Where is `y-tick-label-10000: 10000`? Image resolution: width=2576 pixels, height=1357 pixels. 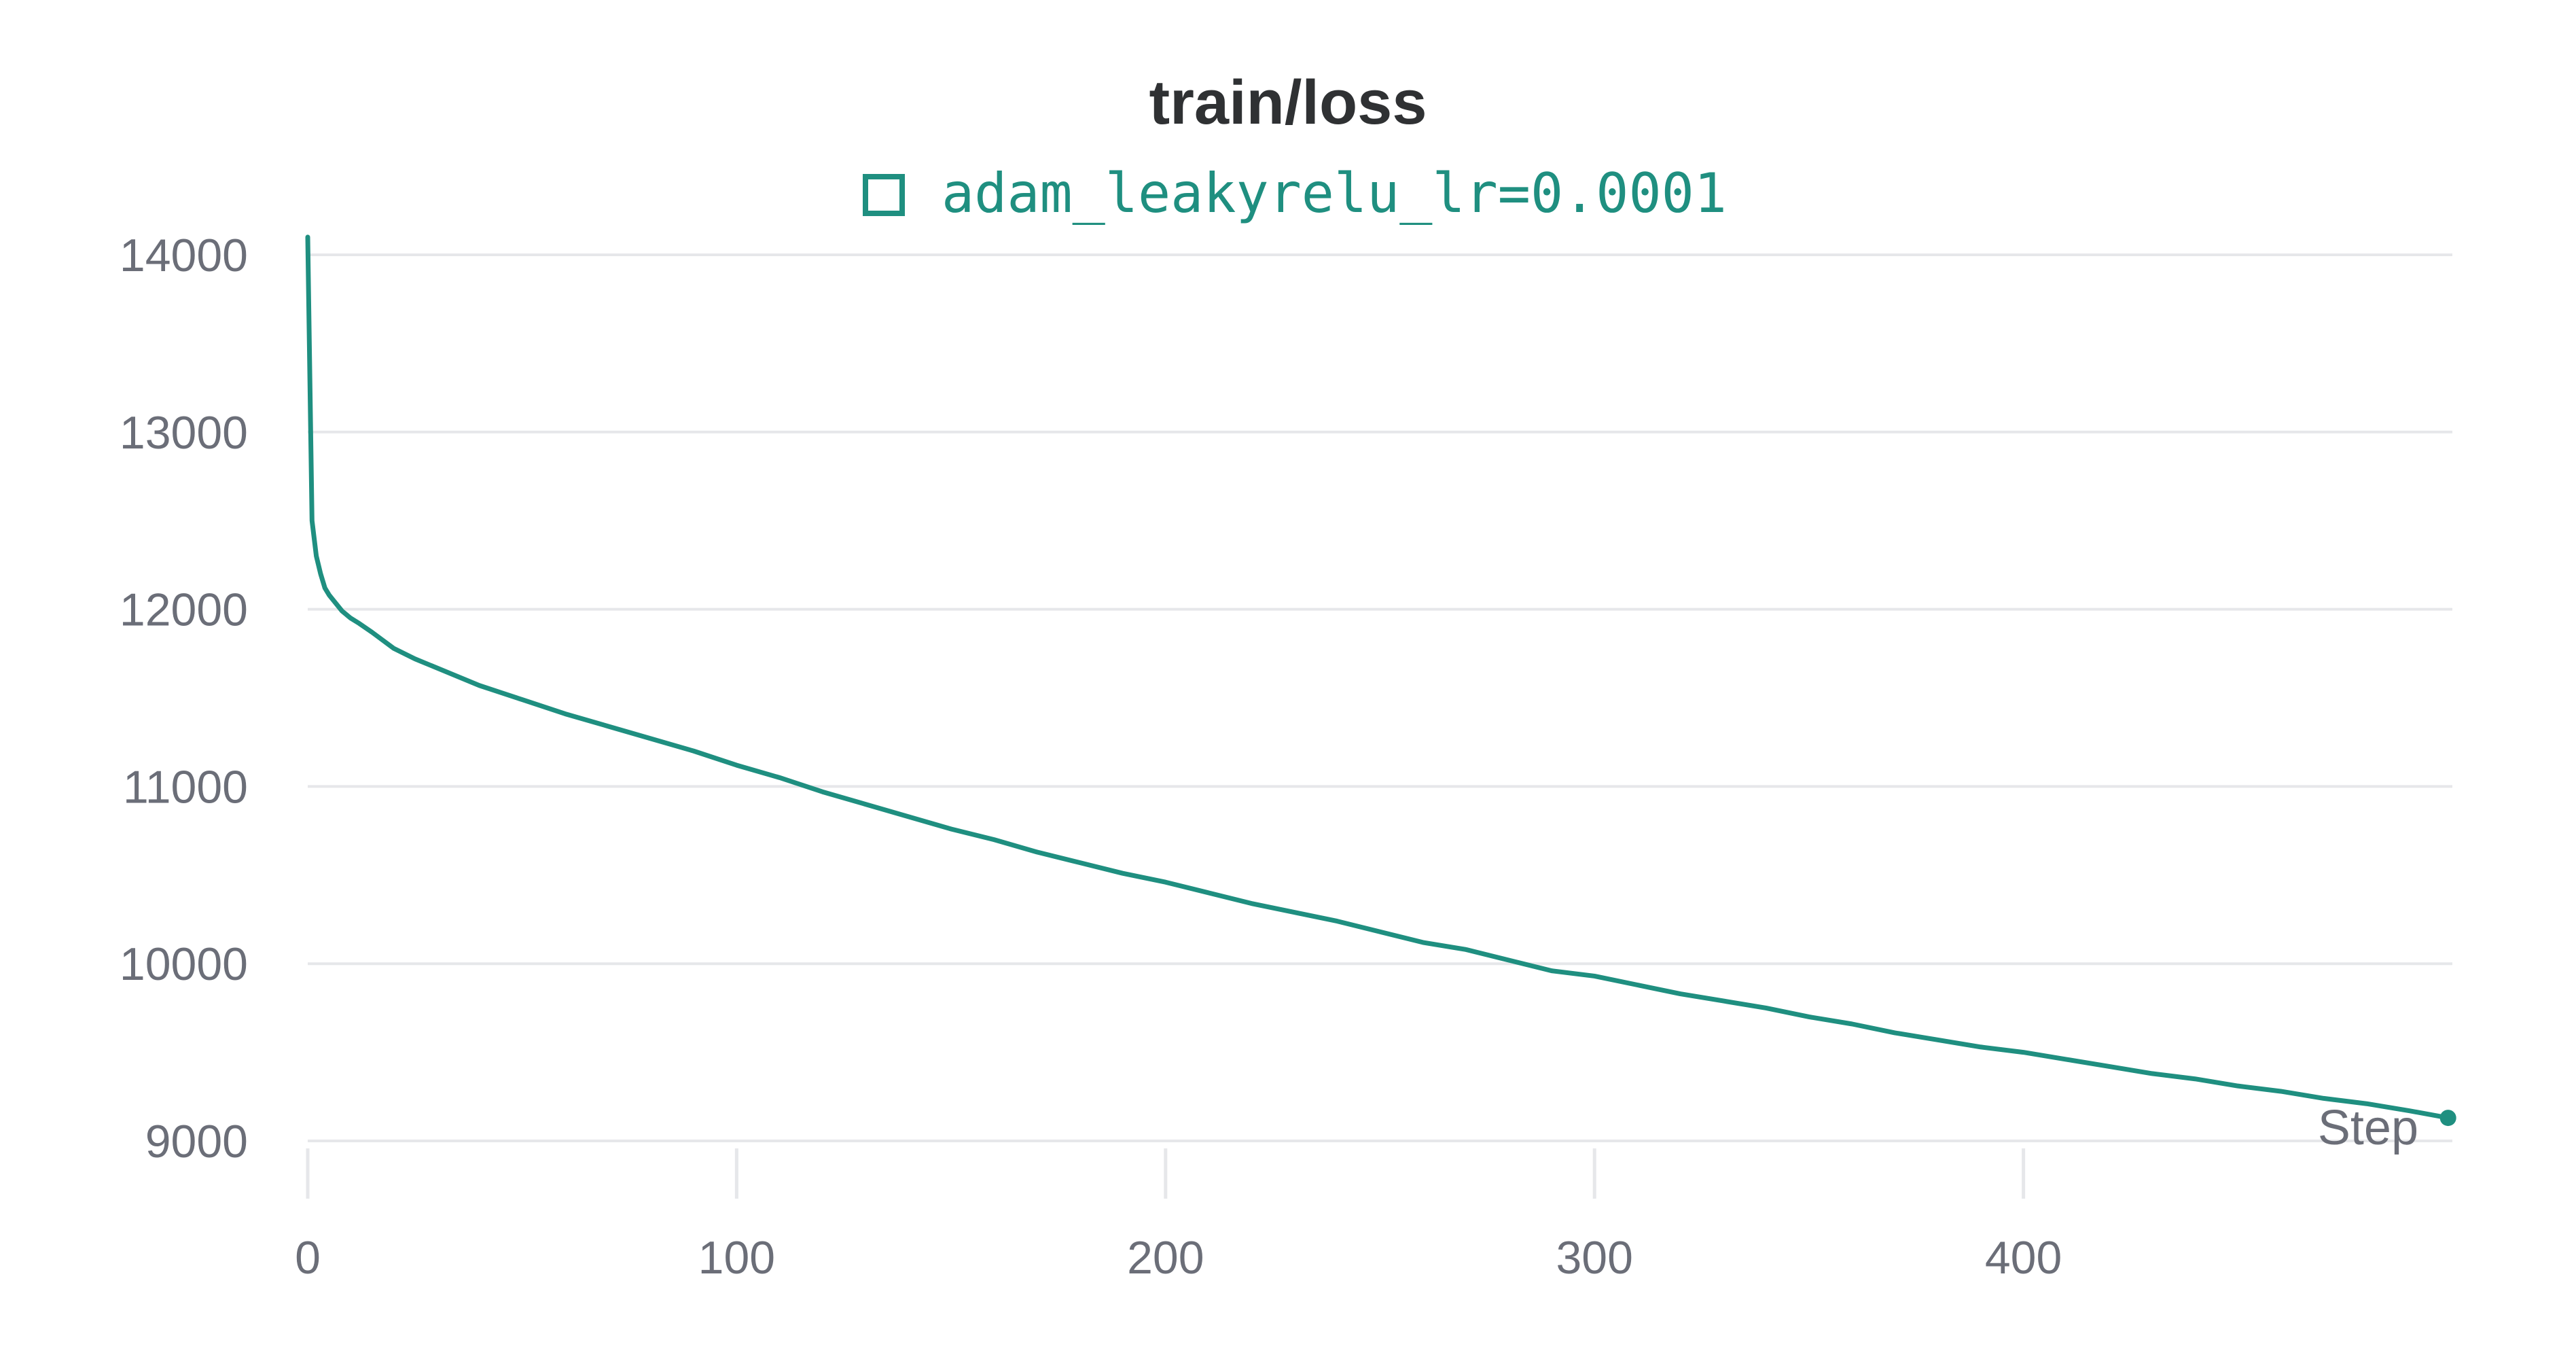
y-tick-label-10000: 10000 is located at coordinates (184, 964).